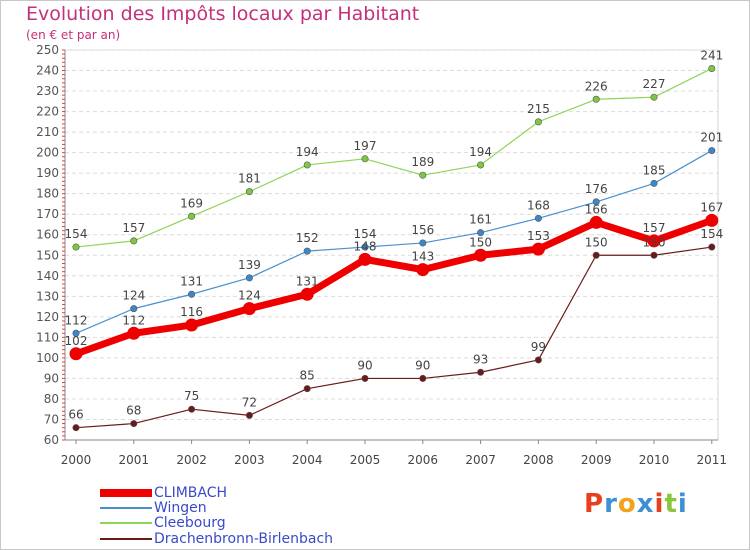 Image resolution: width=750 pixels, height=550 pixels. Describe the element at coordinates (538, 236) in the screenshot. I see `data-label: 153` at that location.